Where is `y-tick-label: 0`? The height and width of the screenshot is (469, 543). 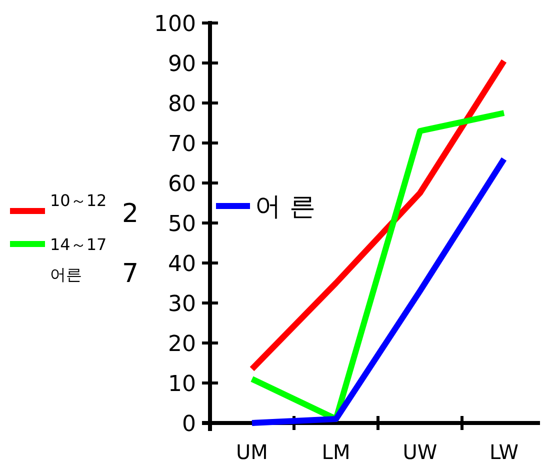 y-tick-label: 0 is located at coordinates (189, 424).